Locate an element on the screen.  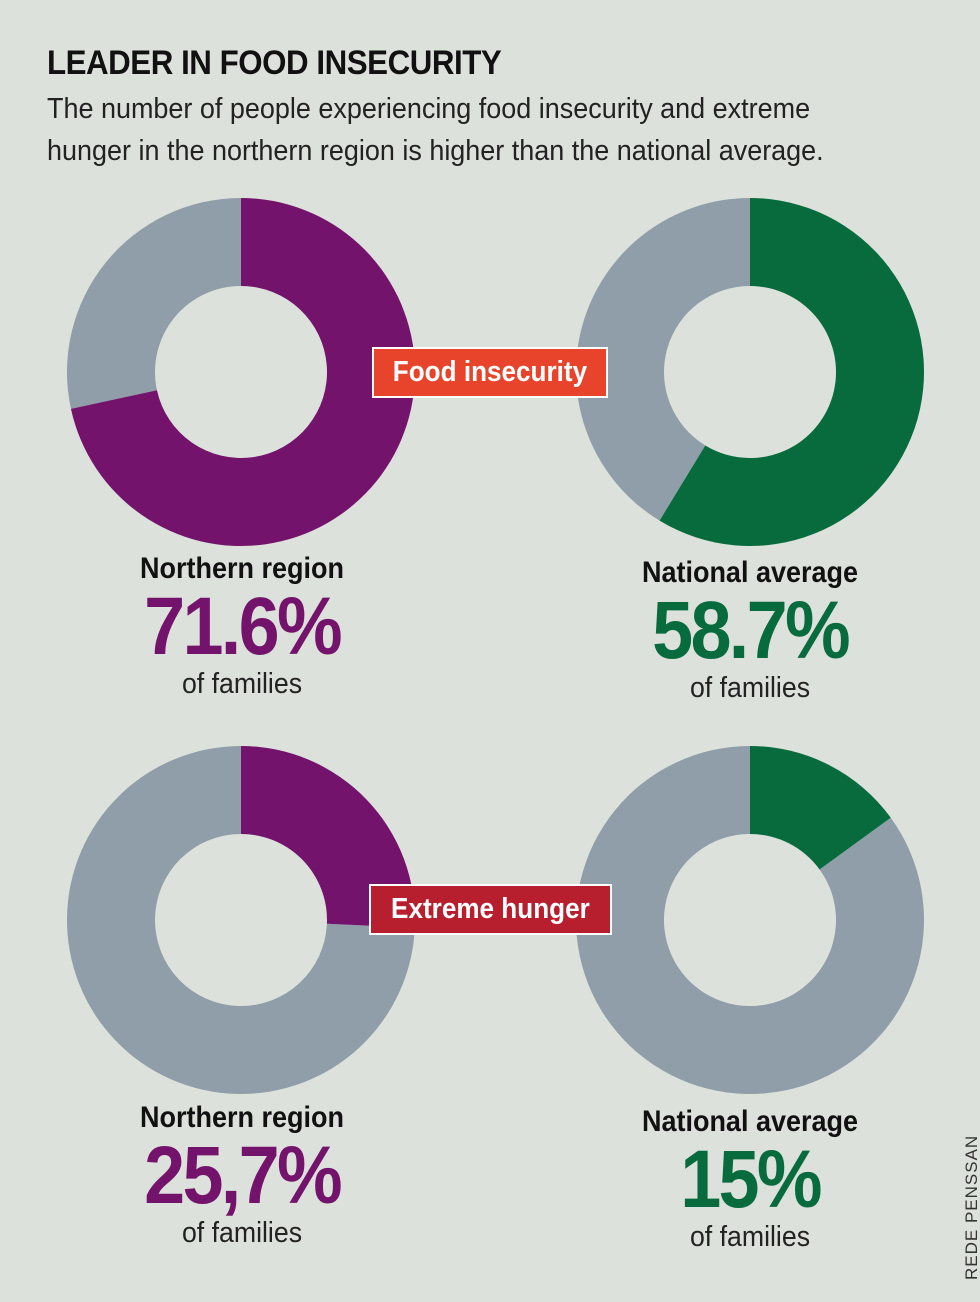
food-insecurity-badge: Food insecurity is located at coordinates (490, 372).